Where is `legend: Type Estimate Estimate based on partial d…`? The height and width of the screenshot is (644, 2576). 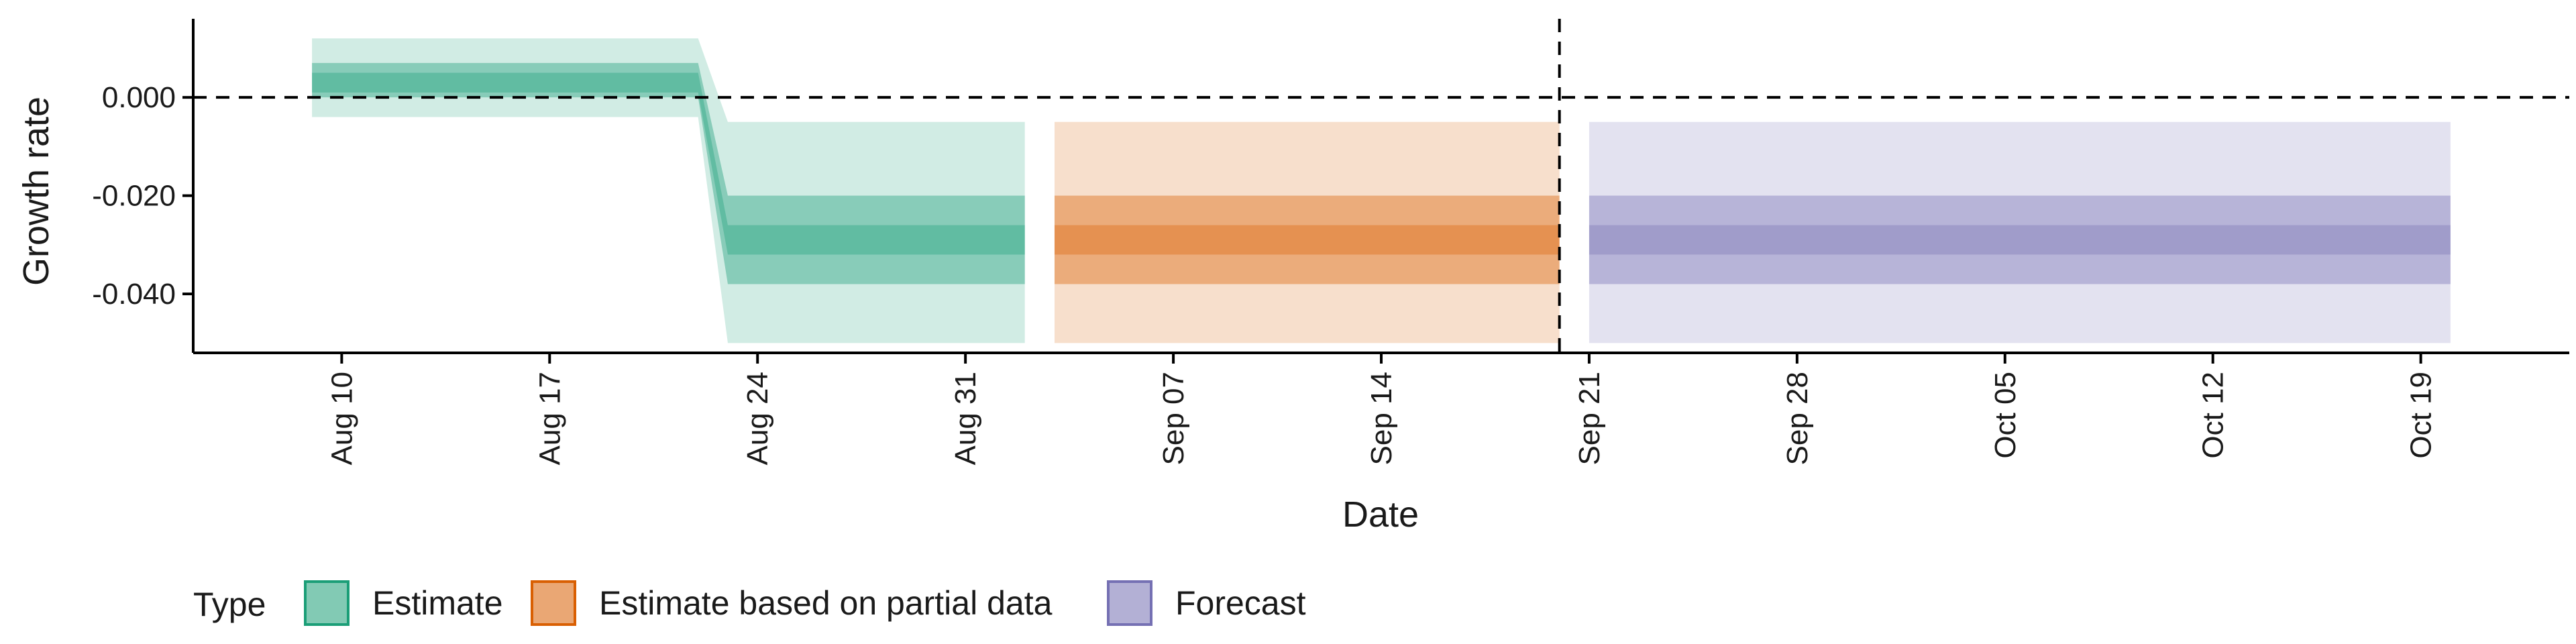 legend: Type Estimate Estimate based on partial d… is located at coordinates (749, 603).